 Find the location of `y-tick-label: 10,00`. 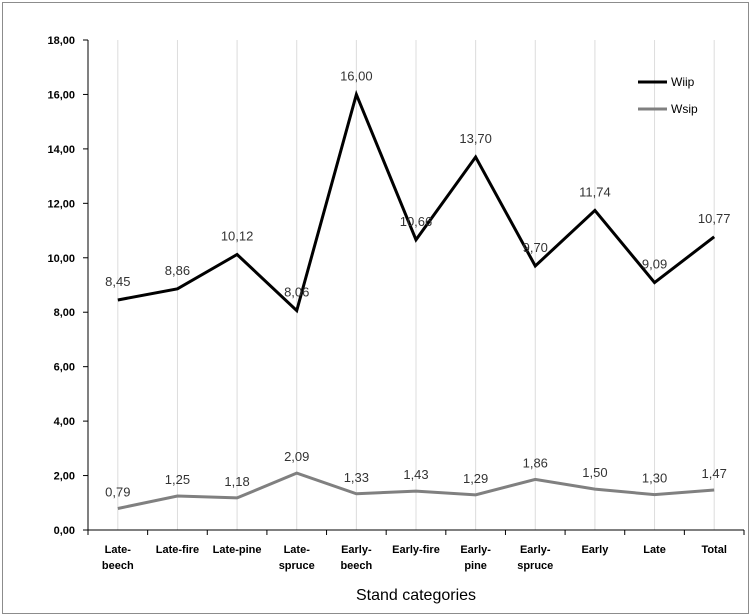

y-tick-label: 10,00 is located at coordinates (61, 259).